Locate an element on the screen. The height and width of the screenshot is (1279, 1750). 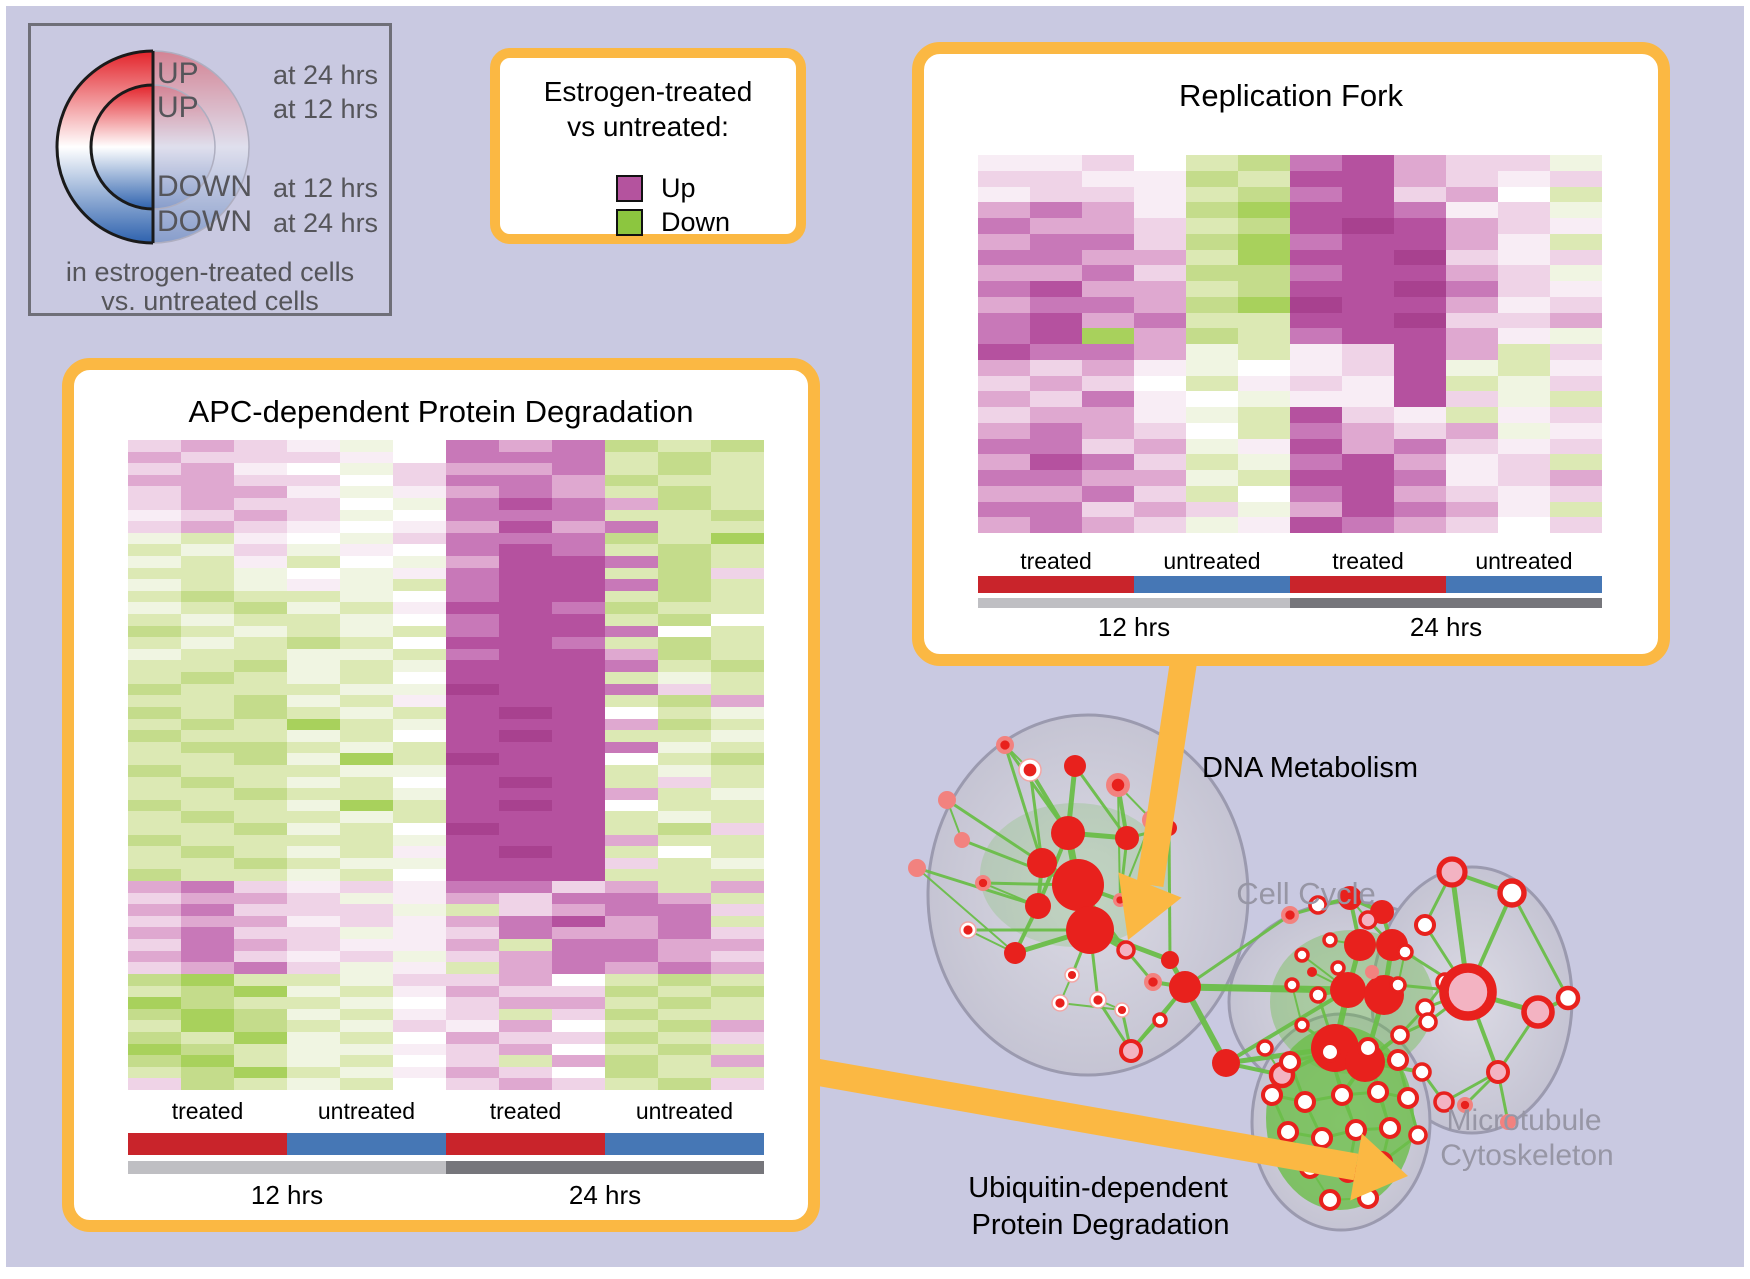
rf-time-bars is located at coordinates (1290, 603).